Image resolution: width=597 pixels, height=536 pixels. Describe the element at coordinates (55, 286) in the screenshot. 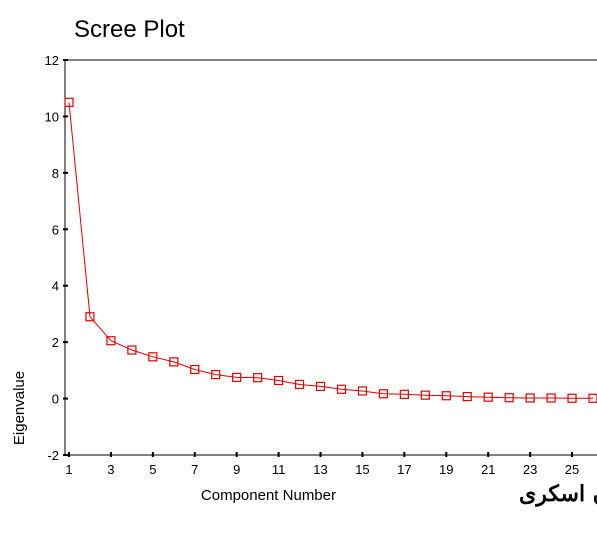

I see `y-tick-label: 4` at that location.